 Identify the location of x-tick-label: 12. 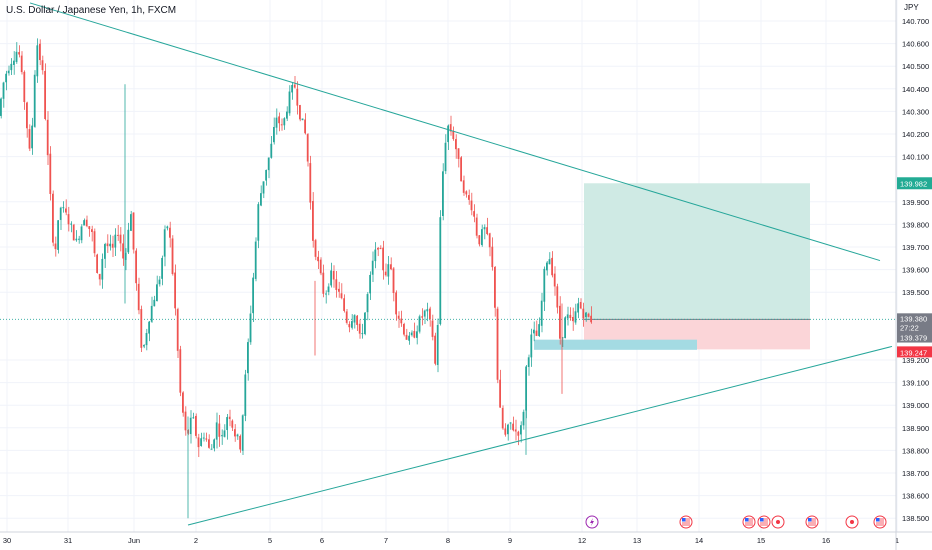
(582, 540).